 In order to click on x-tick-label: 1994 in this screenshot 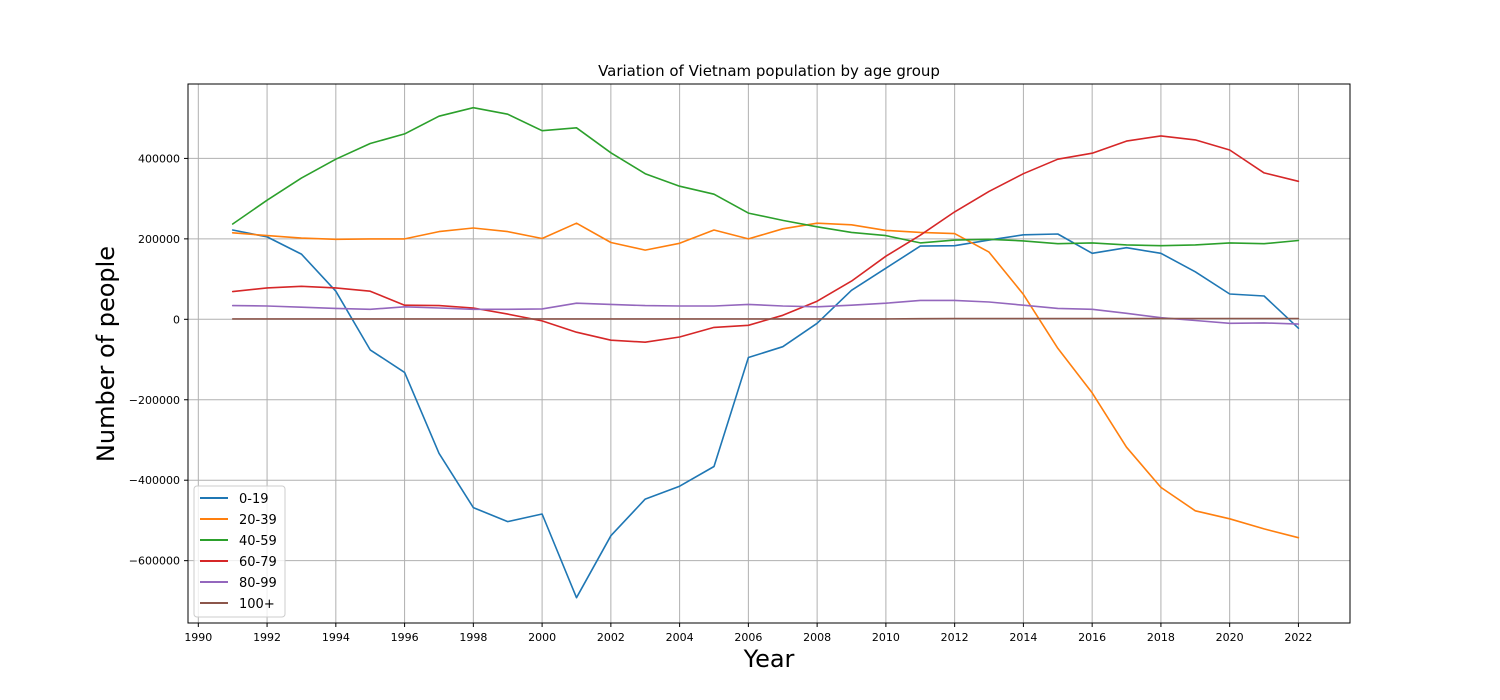, I will do `click(336, 637)`.